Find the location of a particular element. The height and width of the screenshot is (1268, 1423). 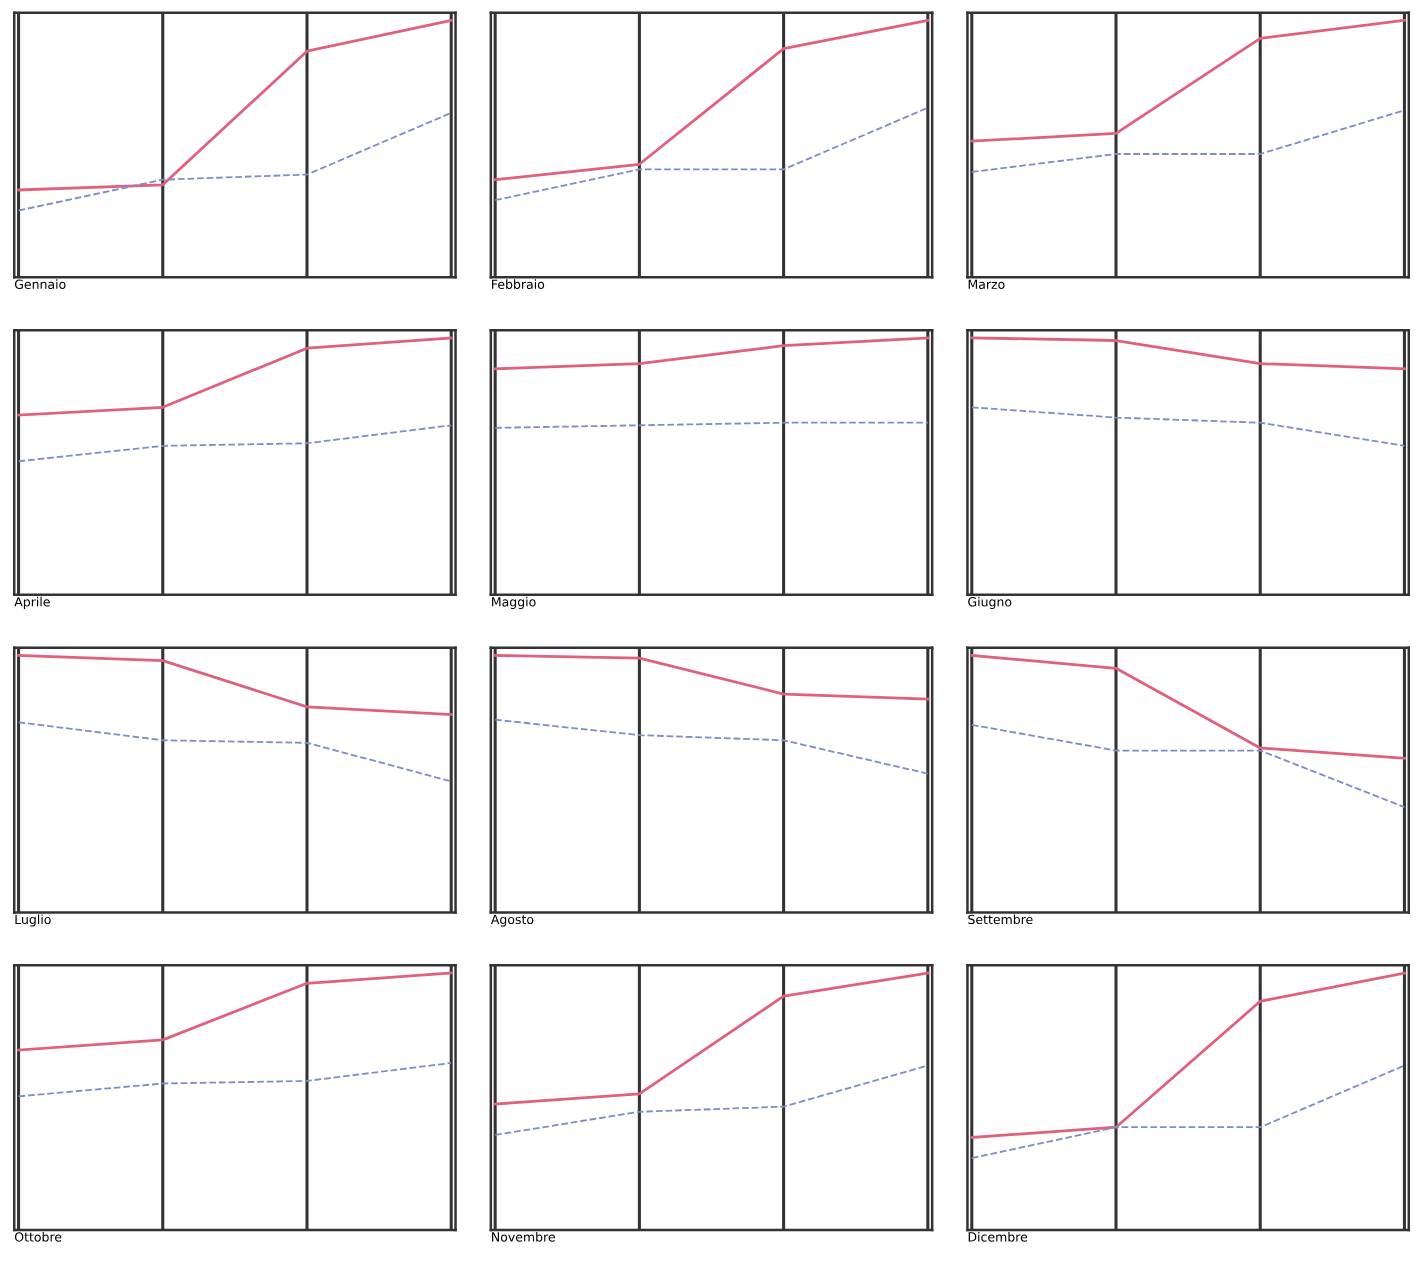

text: Ottobre is located at coordinates (38, 1236).